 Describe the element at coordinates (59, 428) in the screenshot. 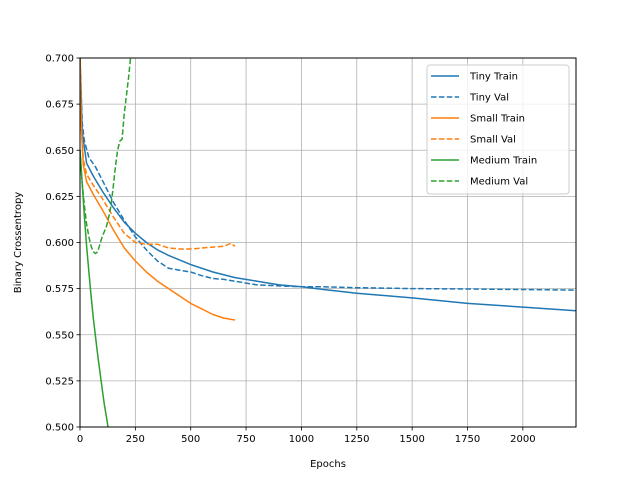

I see `y-tick-label: 0.500` at that location.